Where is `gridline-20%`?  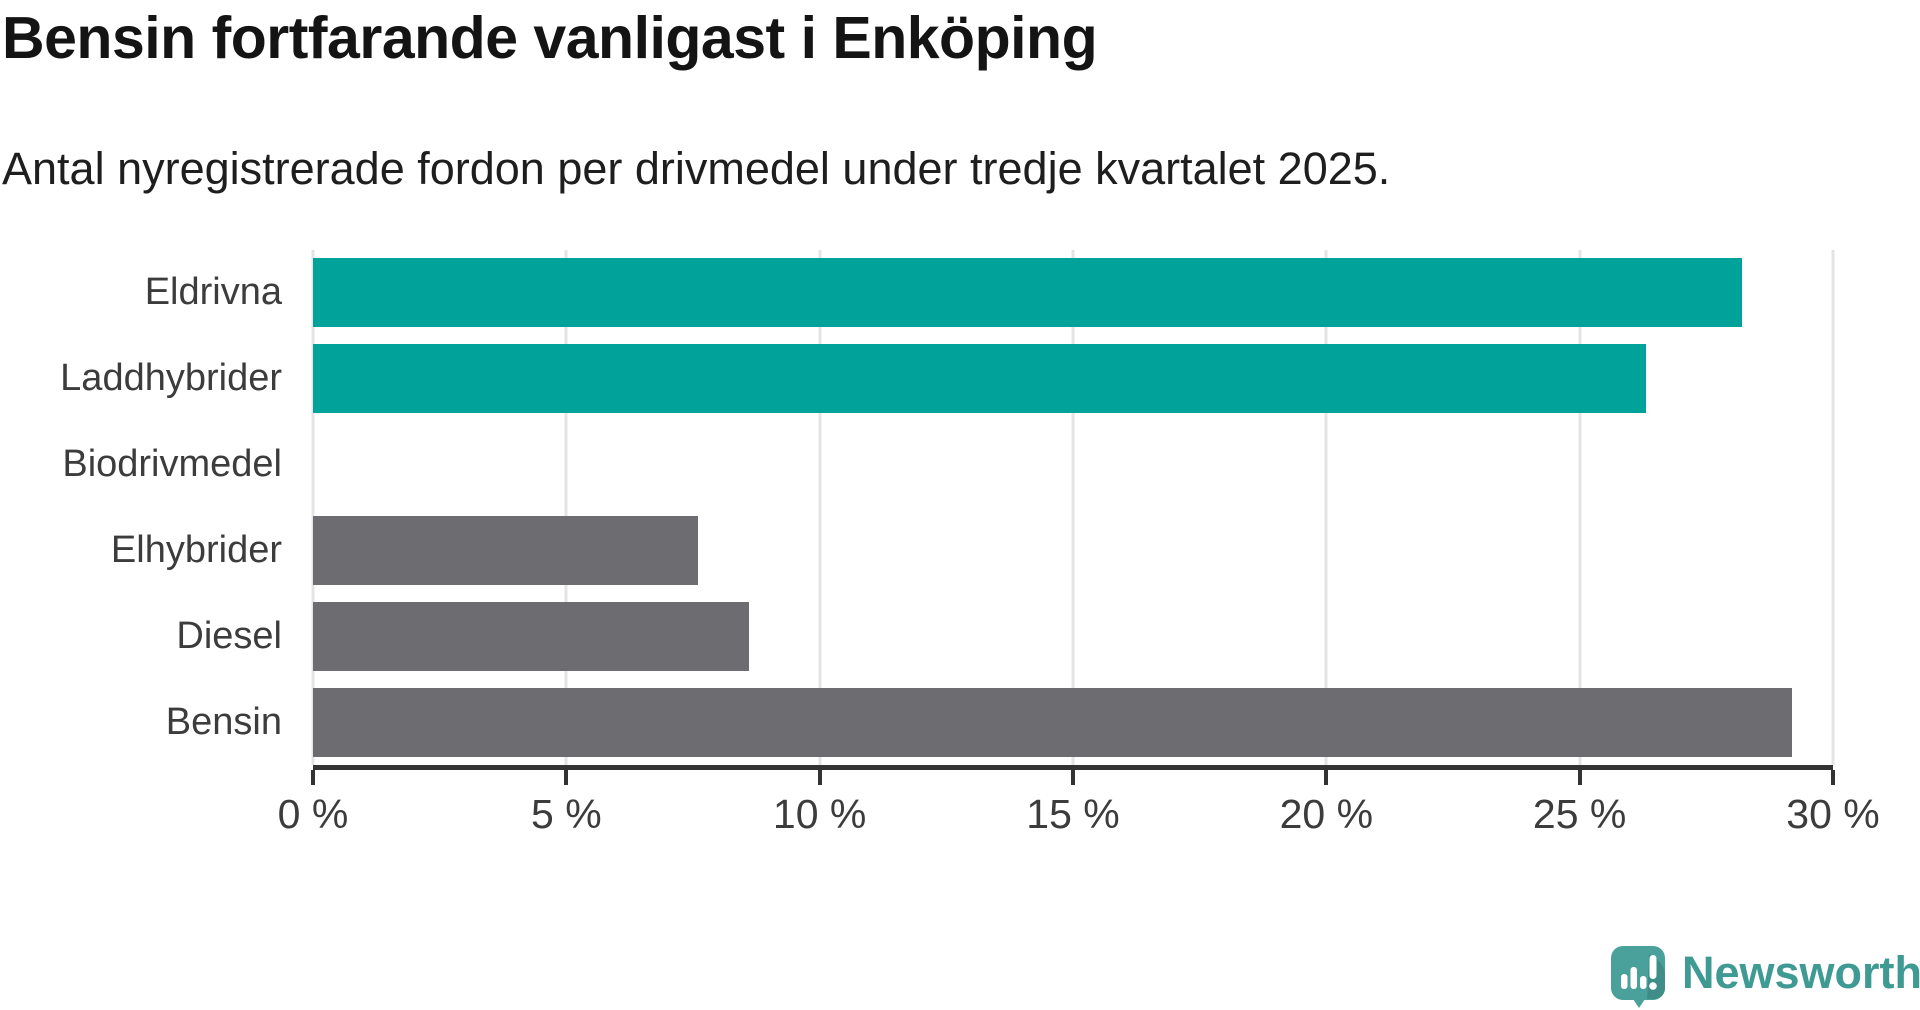
gridline-20% is located at coordinates (1326, 507).